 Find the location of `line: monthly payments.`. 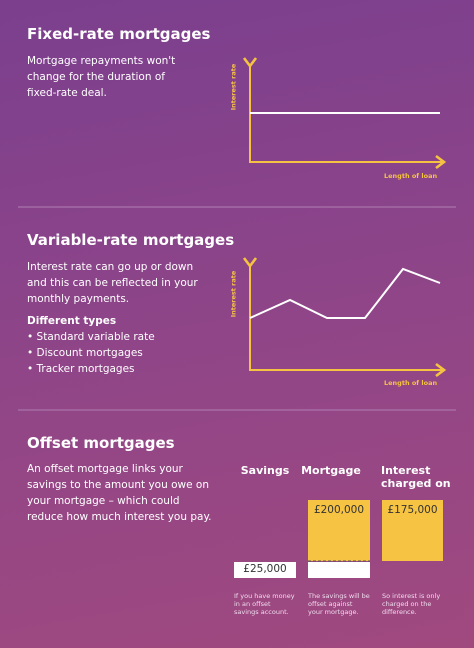

line: monthly payments. is located at coordinates (78, 299).